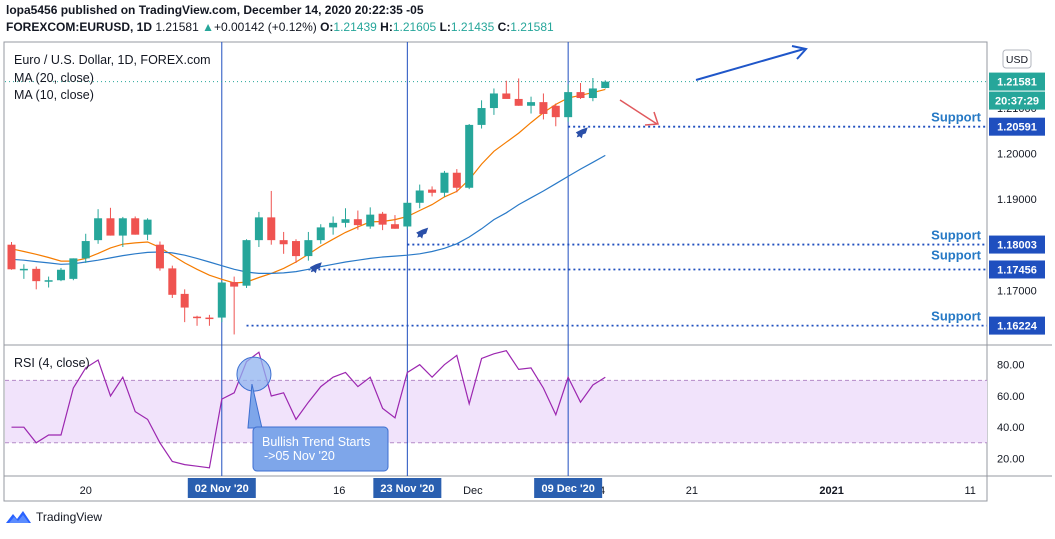  I want to click on callout-line-2: ->05 Nov '20, so click(299, 456).